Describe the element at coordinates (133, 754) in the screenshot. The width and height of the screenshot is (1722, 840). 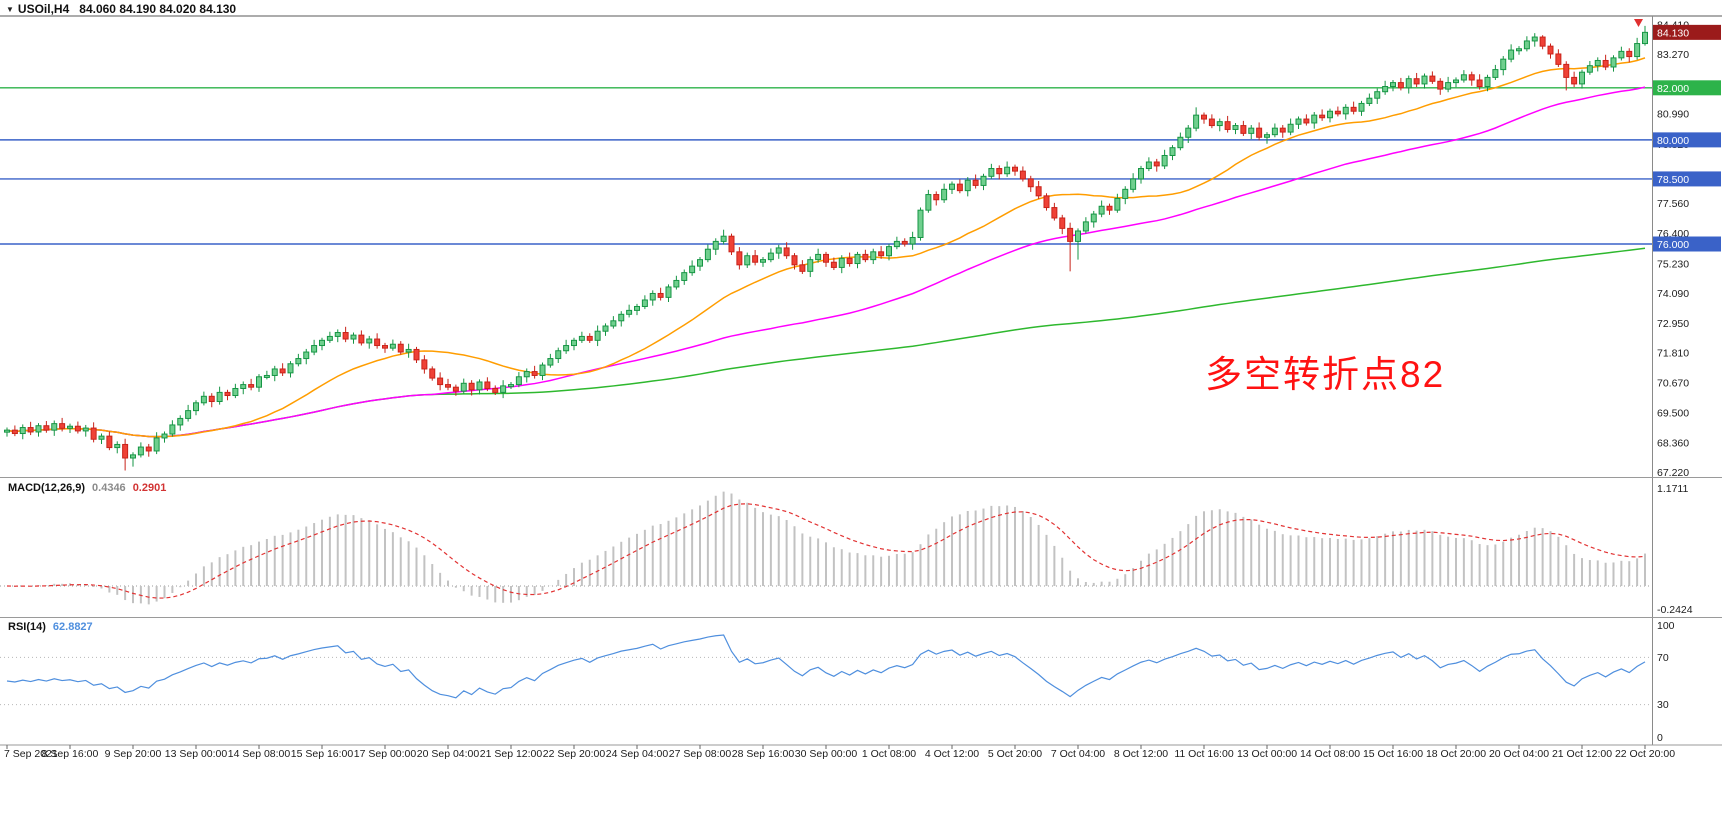
I see `time-label: 9 Sep 20:00` at that location.